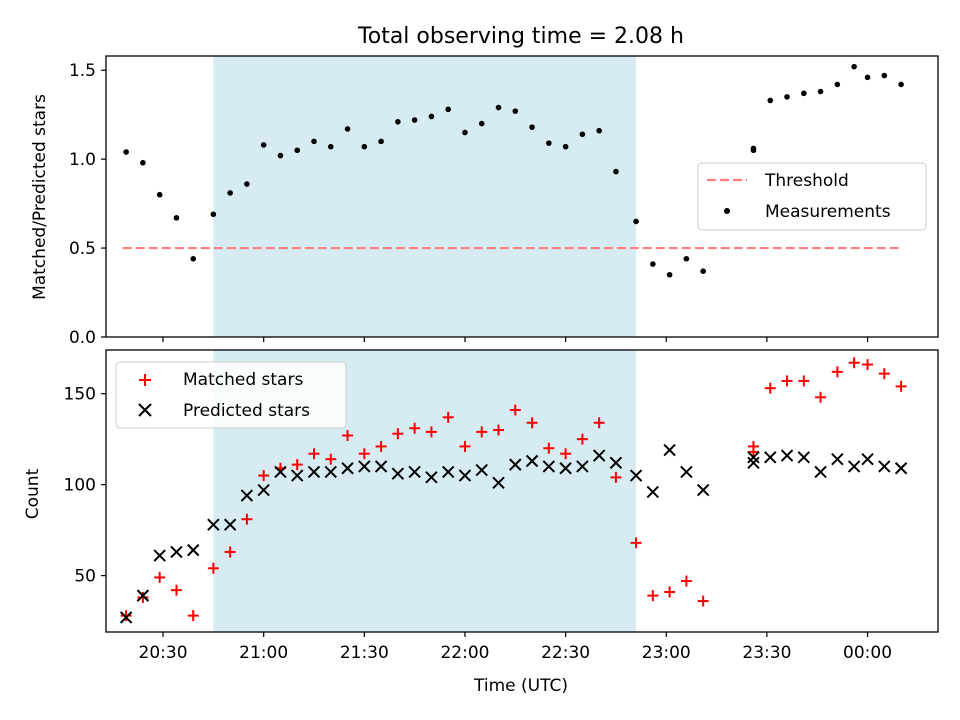 This screenshot has width=960, height=720. What do you see at coordinates (727, 211) in the screenshot?
I see `legend-measurements-swatch` at bounding box center [727, 211].